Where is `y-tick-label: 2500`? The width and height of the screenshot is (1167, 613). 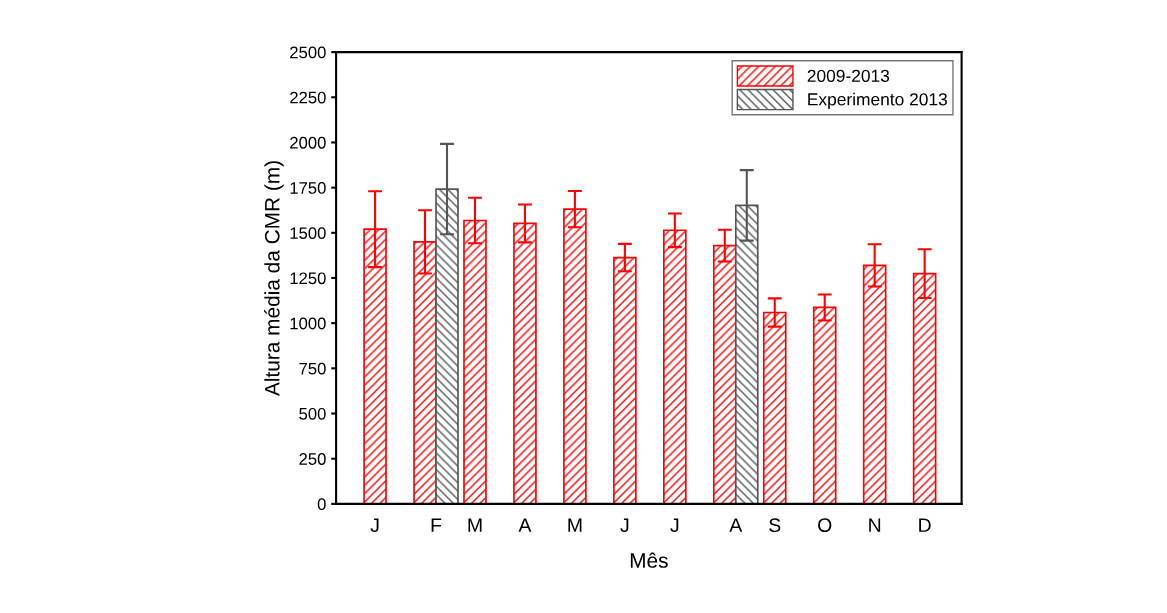 y-tick-label: 2500 is located at coordinates (308, 52).